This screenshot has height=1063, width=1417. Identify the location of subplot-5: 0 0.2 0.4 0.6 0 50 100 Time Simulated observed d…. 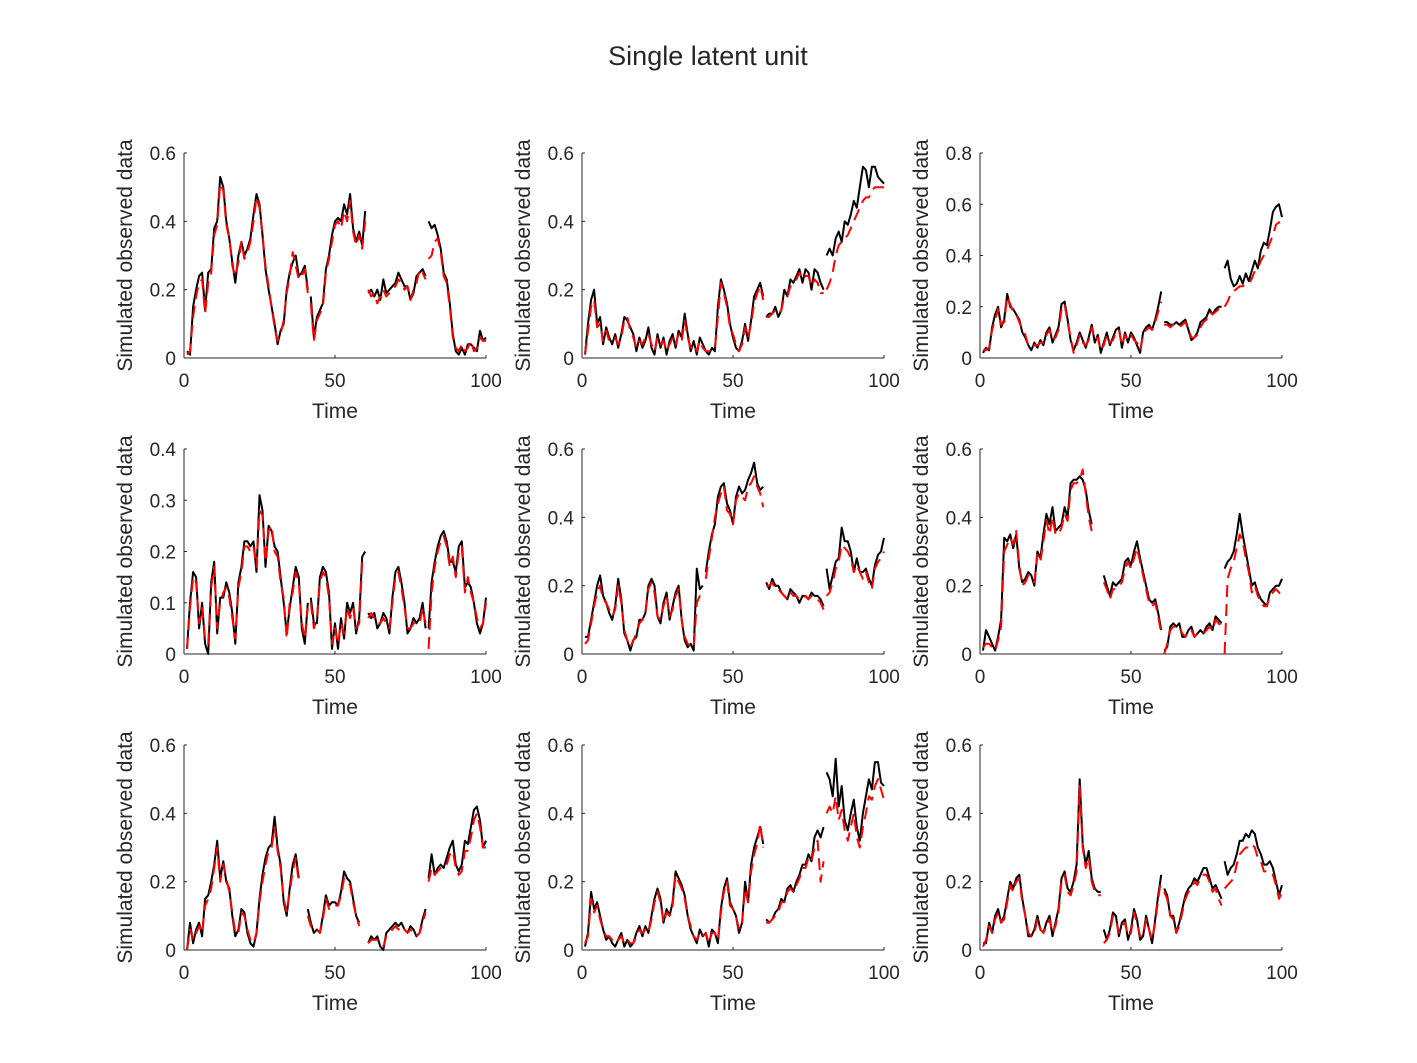
(706, 577).